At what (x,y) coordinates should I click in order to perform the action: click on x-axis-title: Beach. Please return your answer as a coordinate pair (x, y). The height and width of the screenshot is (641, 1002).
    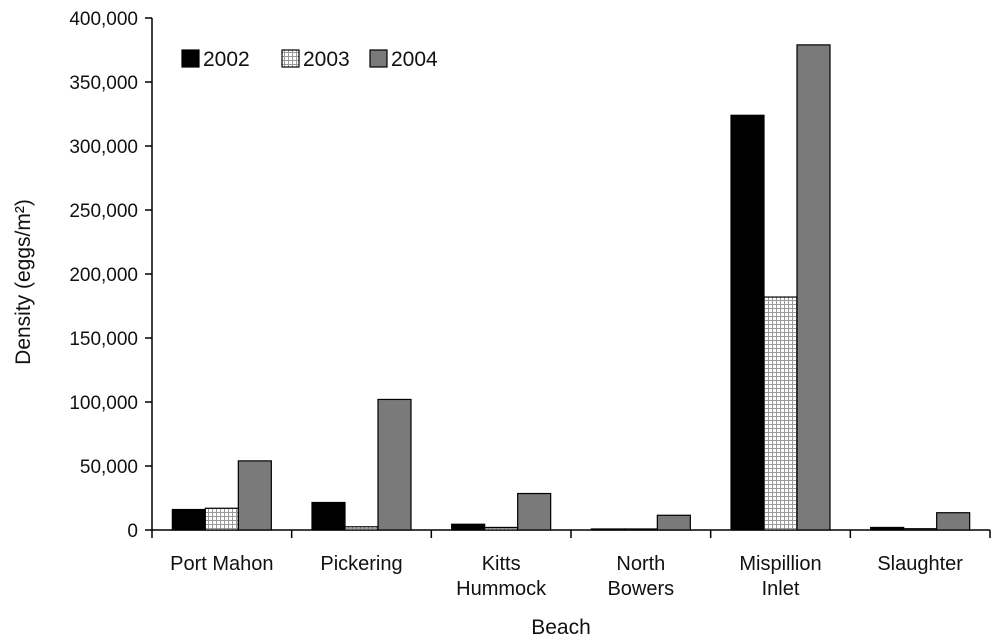
    Looking at the image, I should click on (561, 627).